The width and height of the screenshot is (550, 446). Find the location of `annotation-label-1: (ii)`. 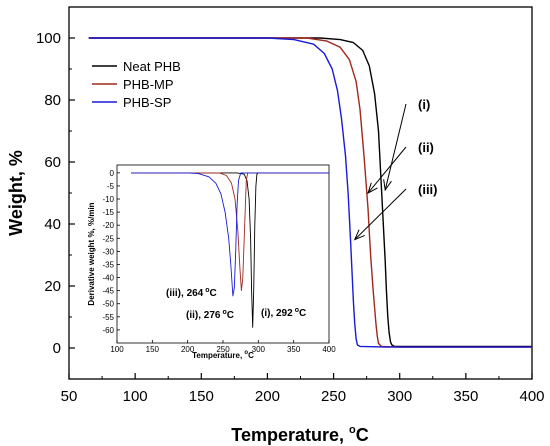

annotation-label-1: (ii) is located at coordinates (426, 147).